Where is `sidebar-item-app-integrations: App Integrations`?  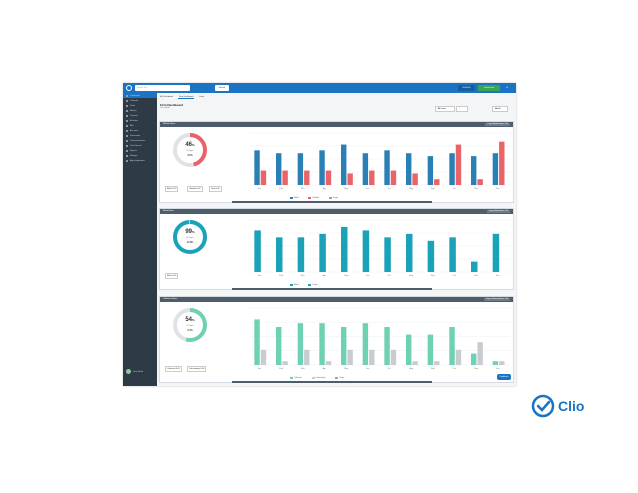
sidebar-item-app-integrations: App Integrations is located at coordinates (140, 160).